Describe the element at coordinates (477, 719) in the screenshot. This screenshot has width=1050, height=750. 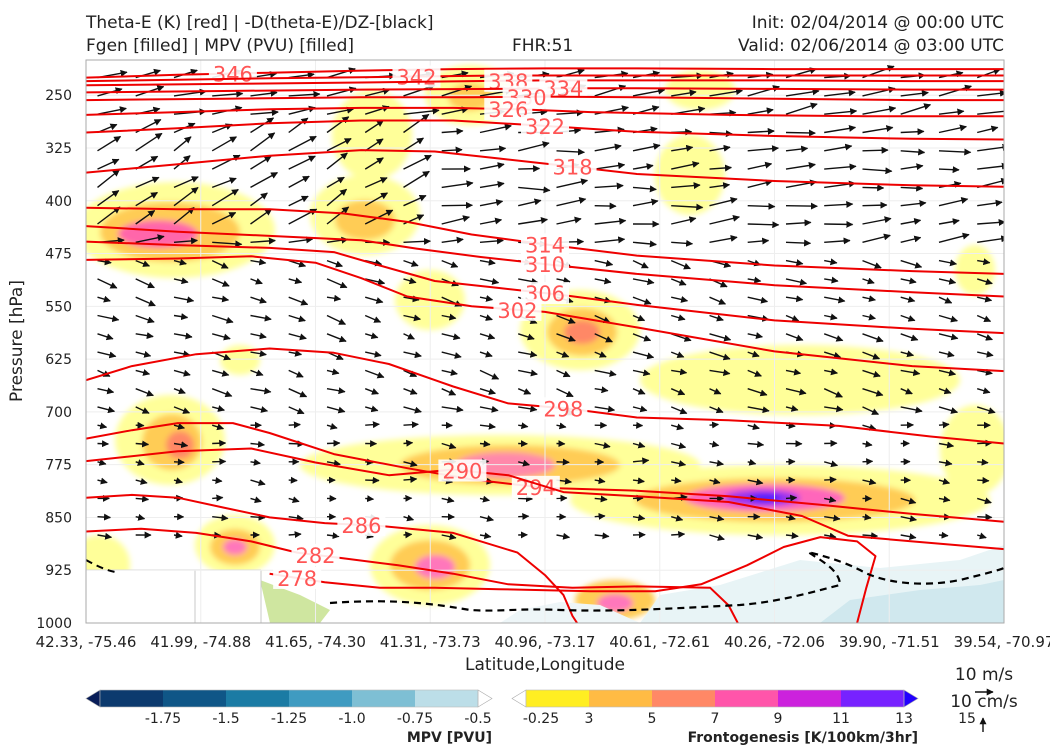
I see `colorbar-tick-label: -0.5` at that location.